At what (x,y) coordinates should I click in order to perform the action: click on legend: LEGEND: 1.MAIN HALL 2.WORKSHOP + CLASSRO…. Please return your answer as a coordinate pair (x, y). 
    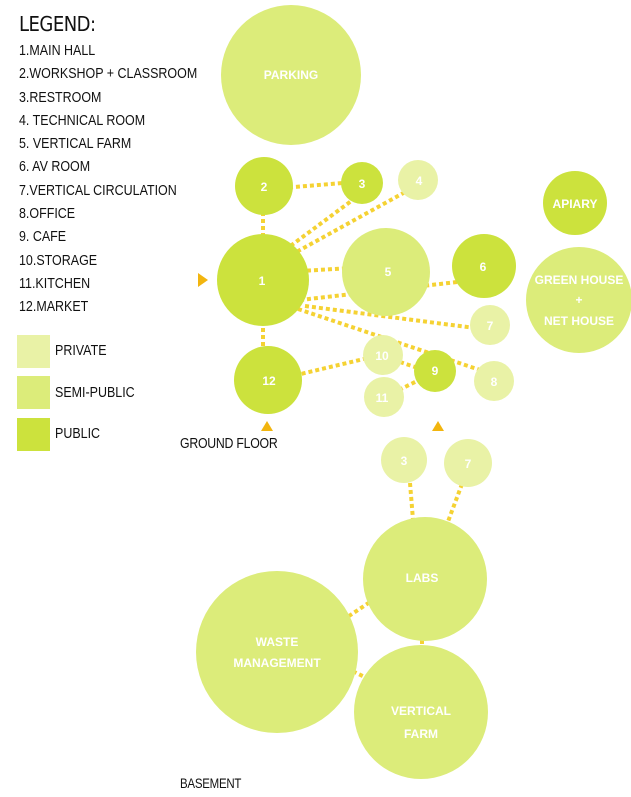
    Looking at the image, I should click on (122, 166).